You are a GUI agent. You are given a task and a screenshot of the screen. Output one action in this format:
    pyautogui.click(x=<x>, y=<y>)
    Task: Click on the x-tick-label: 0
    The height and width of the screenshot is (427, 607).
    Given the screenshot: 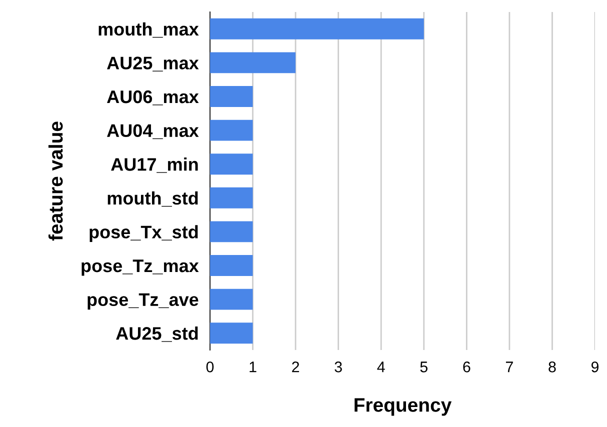 What is the action you would take?
    pyautogui.click(x=210, y=367)
    